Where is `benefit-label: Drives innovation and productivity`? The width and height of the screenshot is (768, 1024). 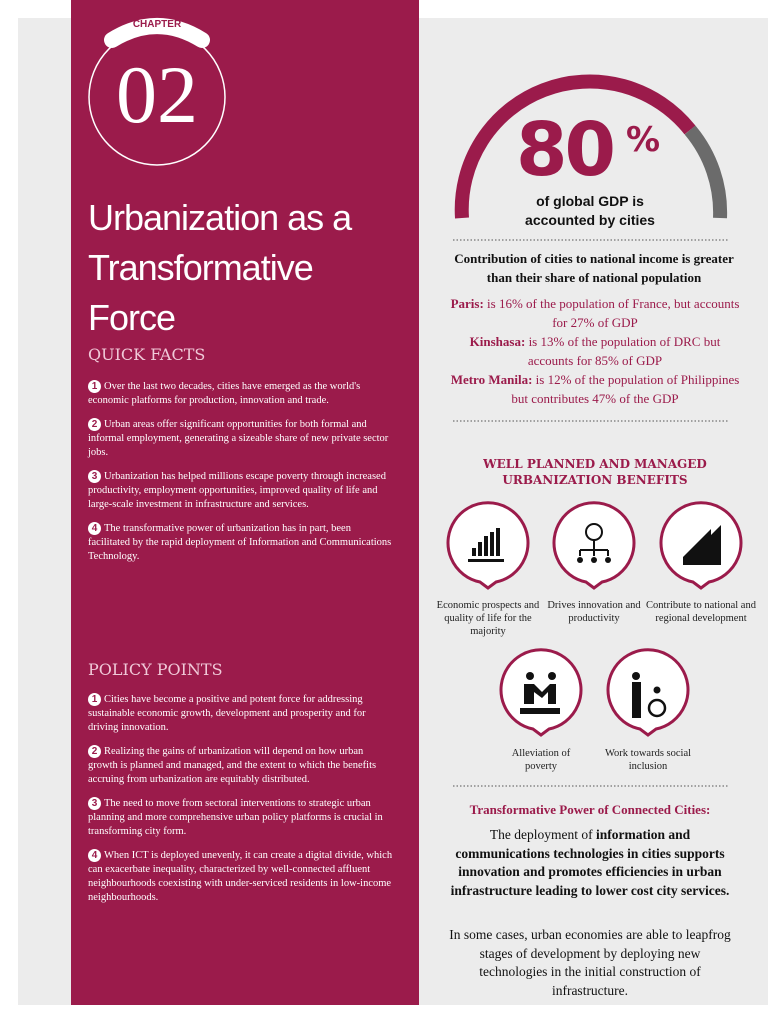
benefit-label: Drives innovation and productivity is located at coordinates (594, 612).